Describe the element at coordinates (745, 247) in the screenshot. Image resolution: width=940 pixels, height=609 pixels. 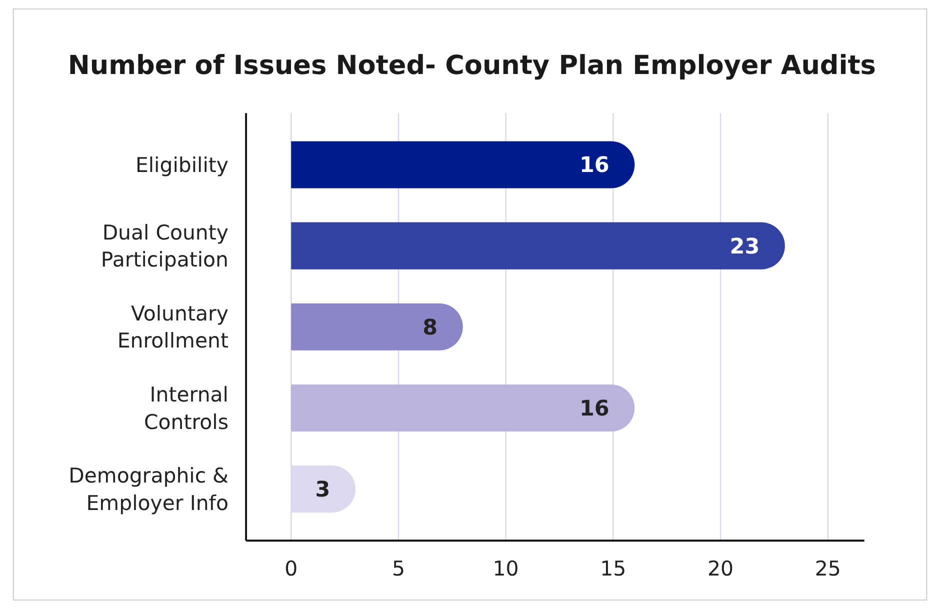
I see `data-label: 23` at that location.